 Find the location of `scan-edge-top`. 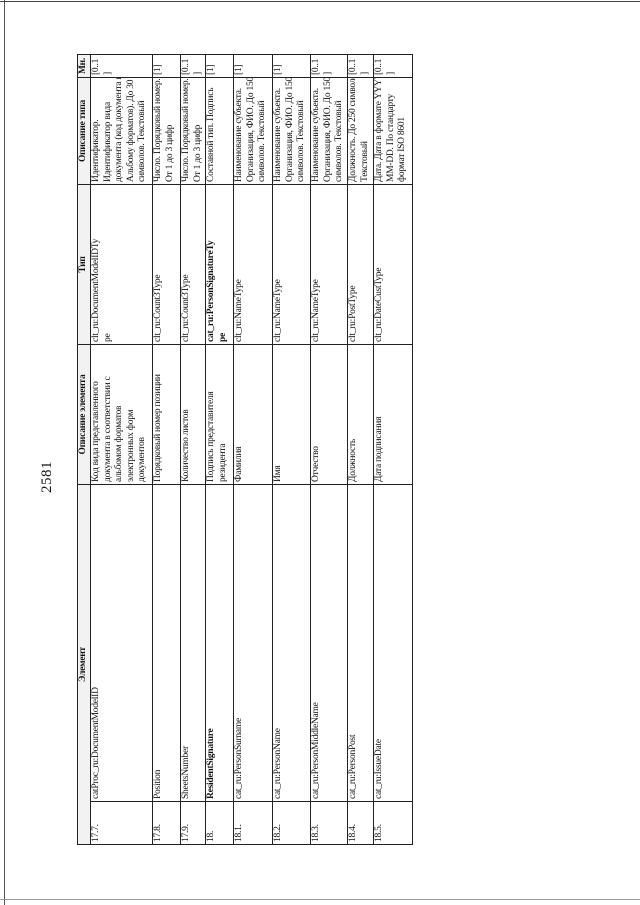

scan-edge-top is located at coordinates (320, 1).